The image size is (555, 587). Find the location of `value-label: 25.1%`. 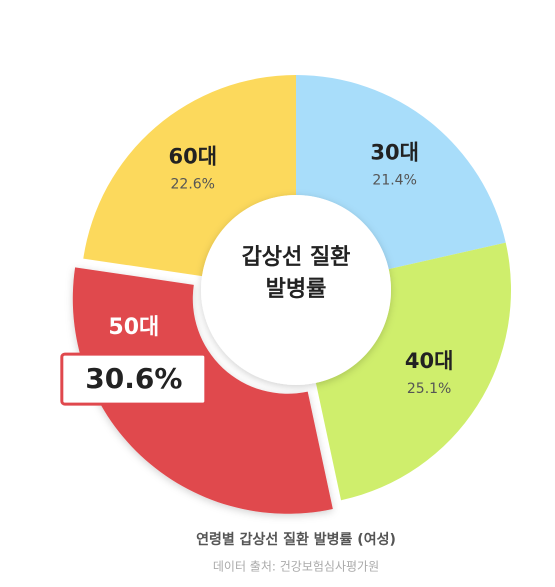

value-label: 25.1% is located at coordinates (429, 389).